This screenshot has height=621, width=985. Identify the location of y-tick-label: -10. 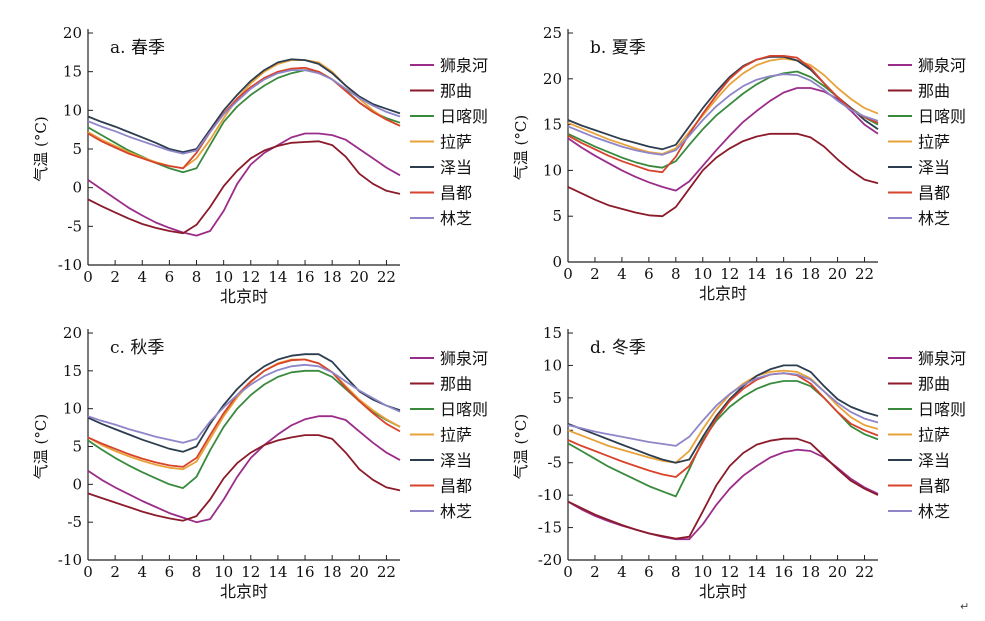
(70, 560).